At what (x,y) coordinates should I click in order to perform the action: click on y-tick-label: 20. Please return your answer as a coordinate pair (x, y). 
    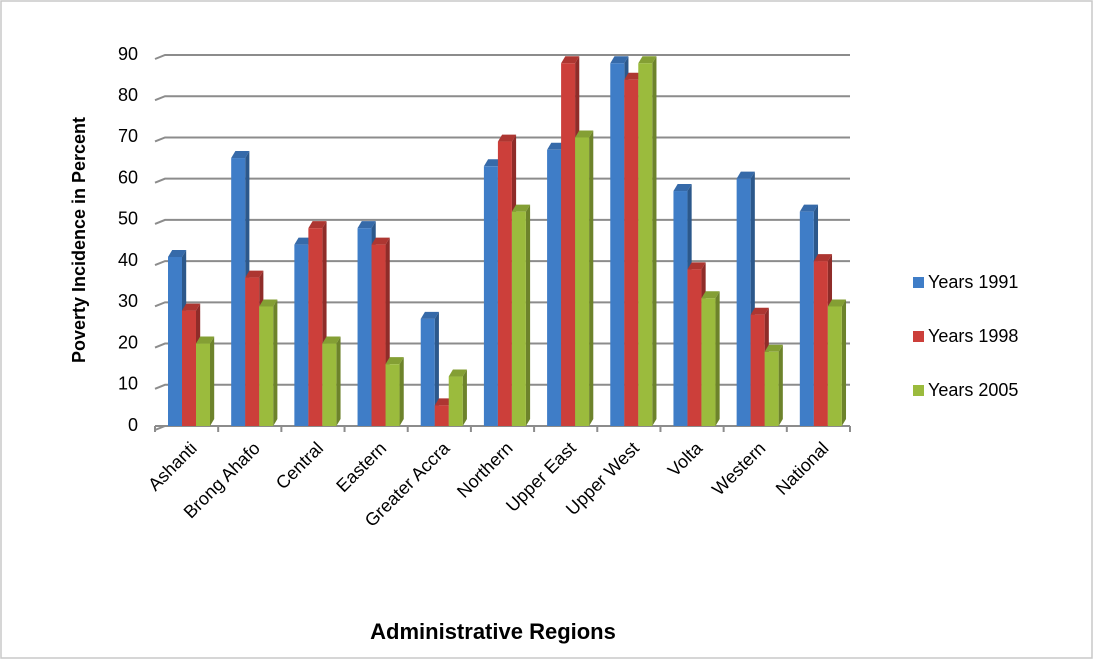
    Looking at the image, I should click on (128, 342).